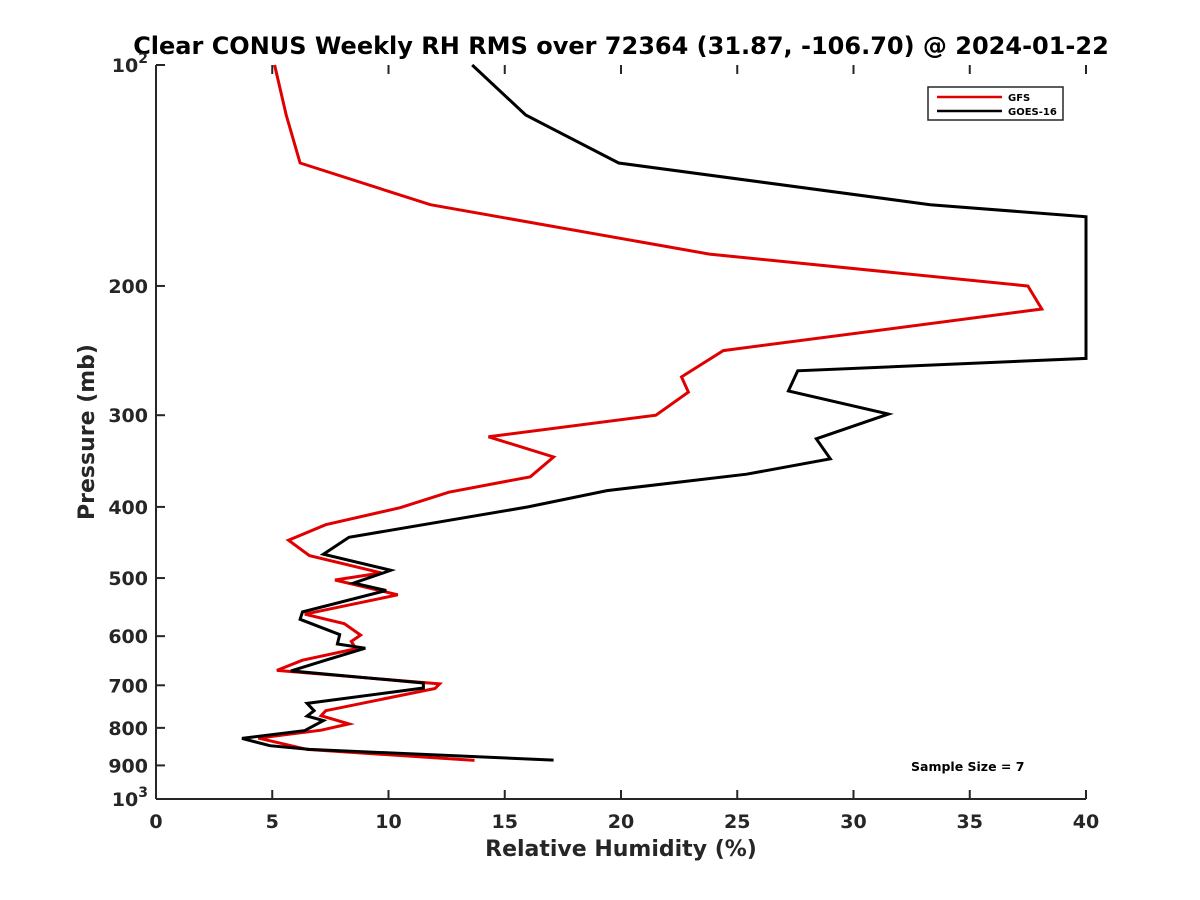 This screenshot has width=1200, height=900. I want to click on y-tick-exponent: 2, so click(143, 59).